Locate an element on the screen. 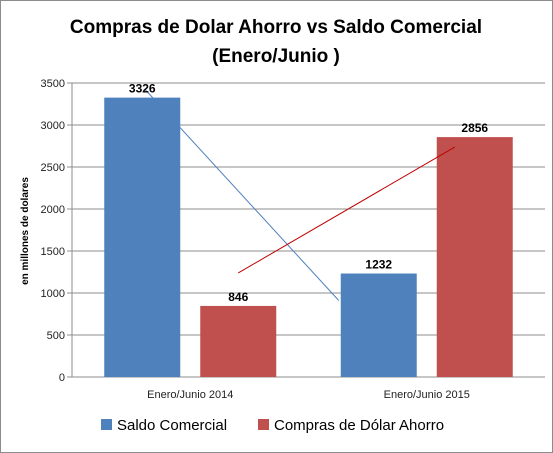  x-tick-label: Enero/Junio 2015 is located at coordinates (427, 395).